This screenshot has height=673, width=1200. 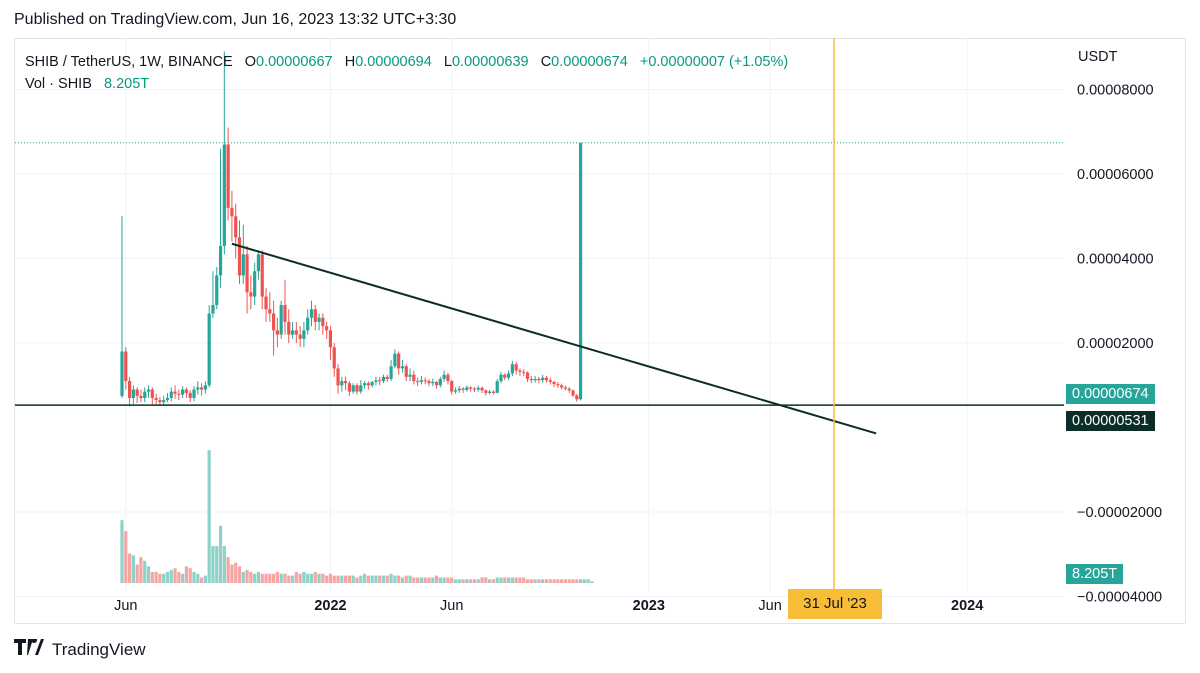 I want to click on legend-open: 0.00000667, so click(x=294, y=62).